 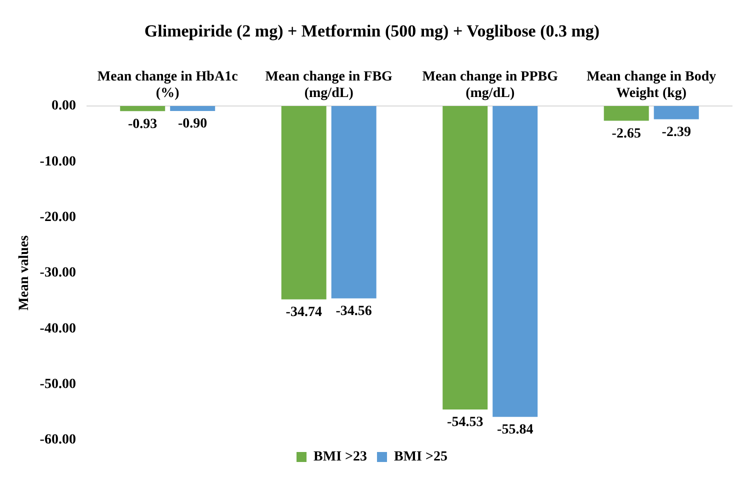 I want to click on data-label: -34.56, so click(x=354, y=311).